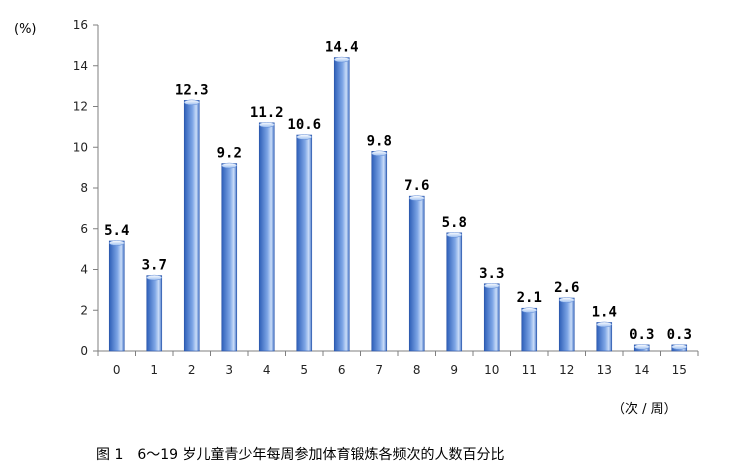 The image size is (734, 473). I want to click on figure-caption: 图 1 6～19 岁儿童青少年每周参加体育锻炼各频次的人数百分比, so click(300, 454).